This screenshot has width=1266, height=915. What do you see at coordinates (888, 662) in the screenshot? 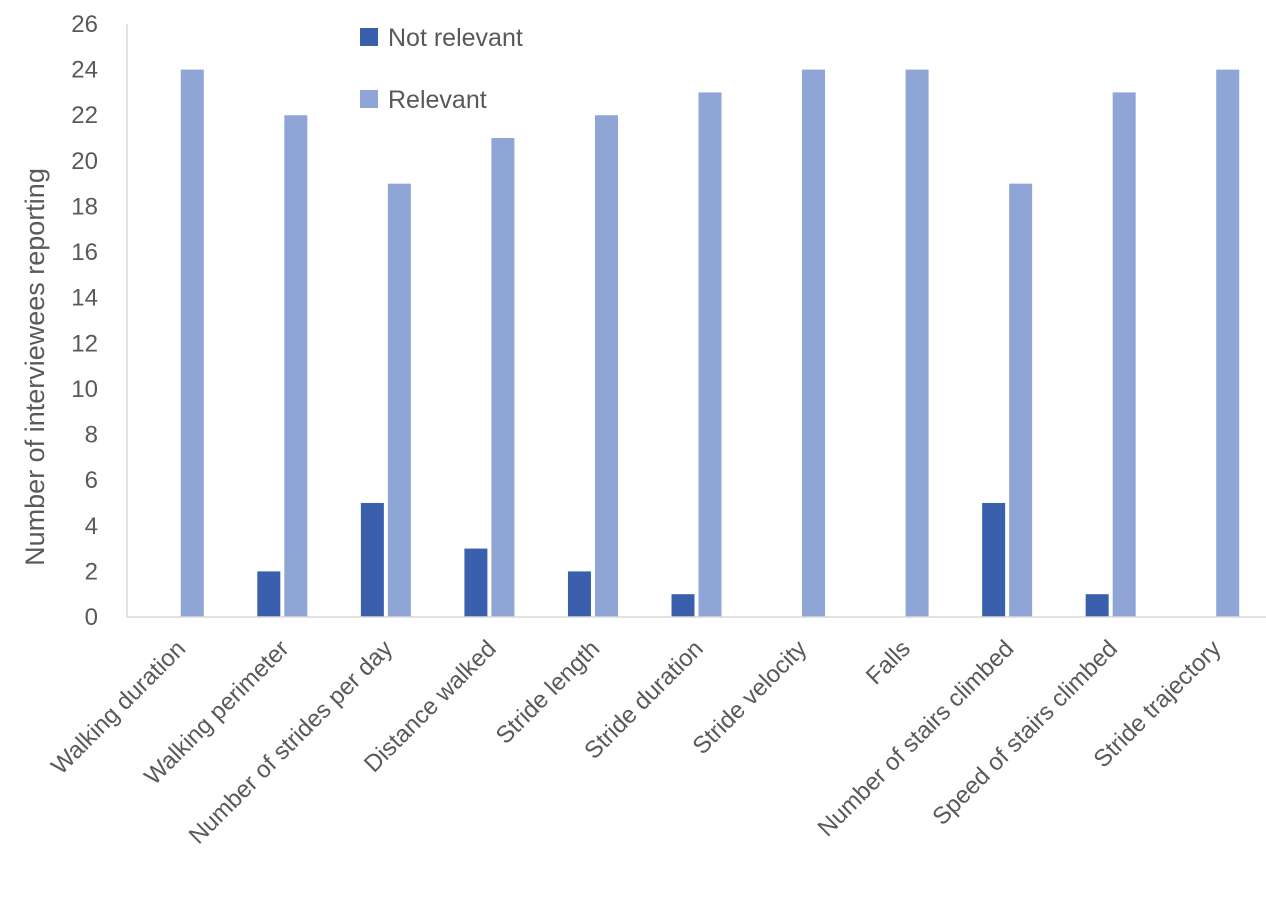
I see `x-tick-label: Falls` at bounding box center [888, 662].